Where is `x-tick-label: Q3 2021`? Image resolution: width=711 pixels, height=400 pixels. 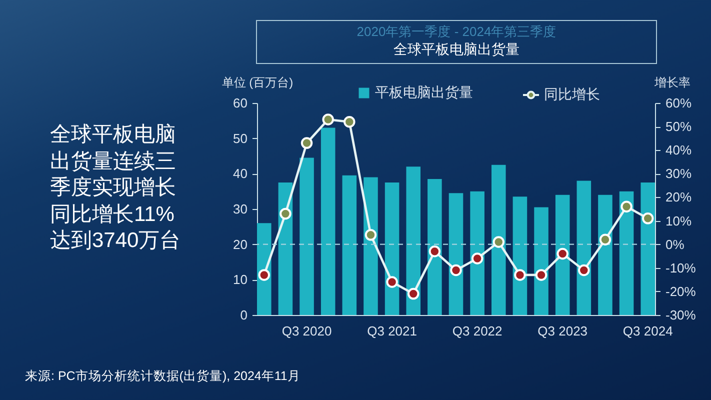
x-tick-label: Q3 2021 is located at coordinates (392, 331).